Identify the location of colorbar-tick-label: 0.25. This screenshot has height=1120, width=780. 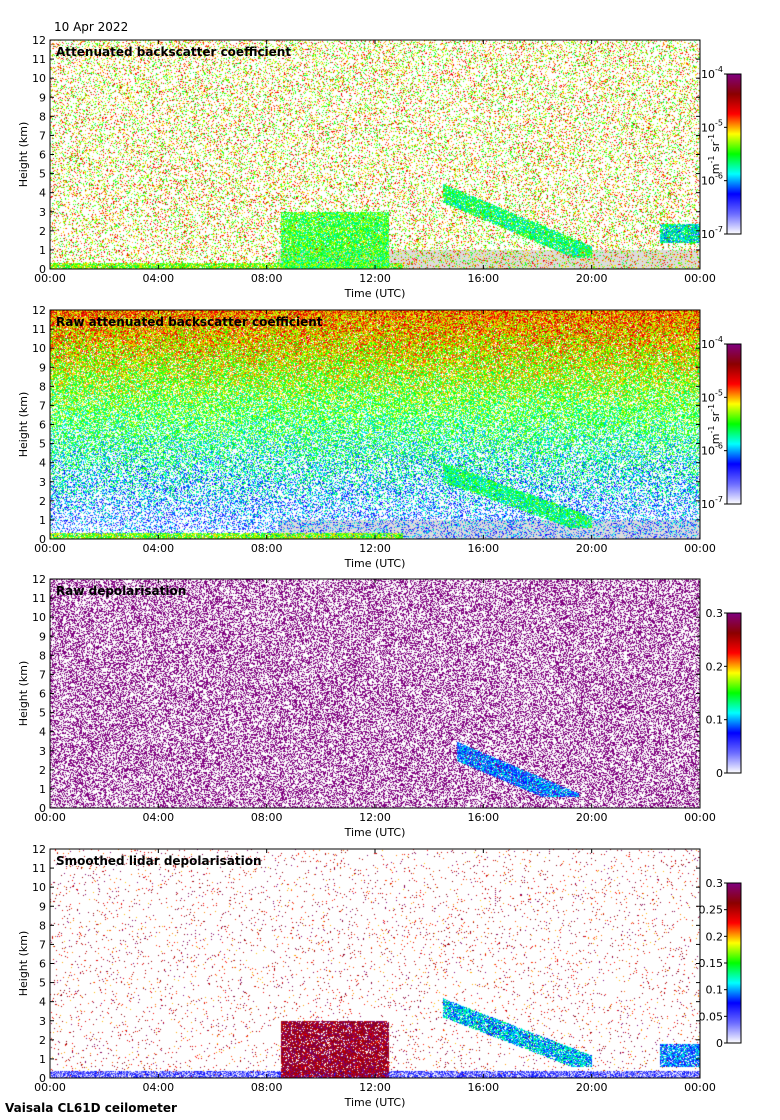
(711, 910).